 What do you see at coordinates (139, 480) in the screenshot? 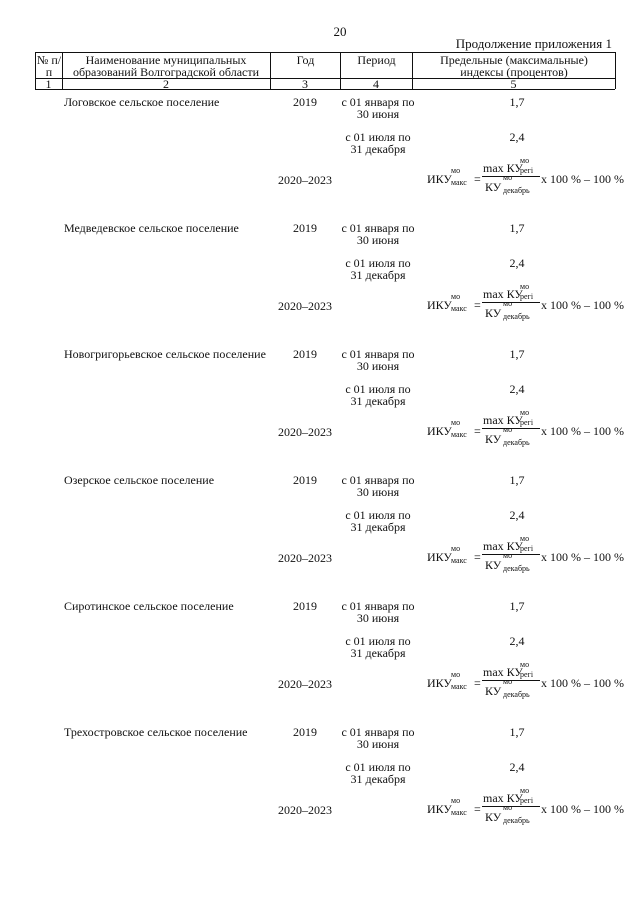
I see `settlement-name: Озерское сельское поселение` at bounding box center [139, 480].